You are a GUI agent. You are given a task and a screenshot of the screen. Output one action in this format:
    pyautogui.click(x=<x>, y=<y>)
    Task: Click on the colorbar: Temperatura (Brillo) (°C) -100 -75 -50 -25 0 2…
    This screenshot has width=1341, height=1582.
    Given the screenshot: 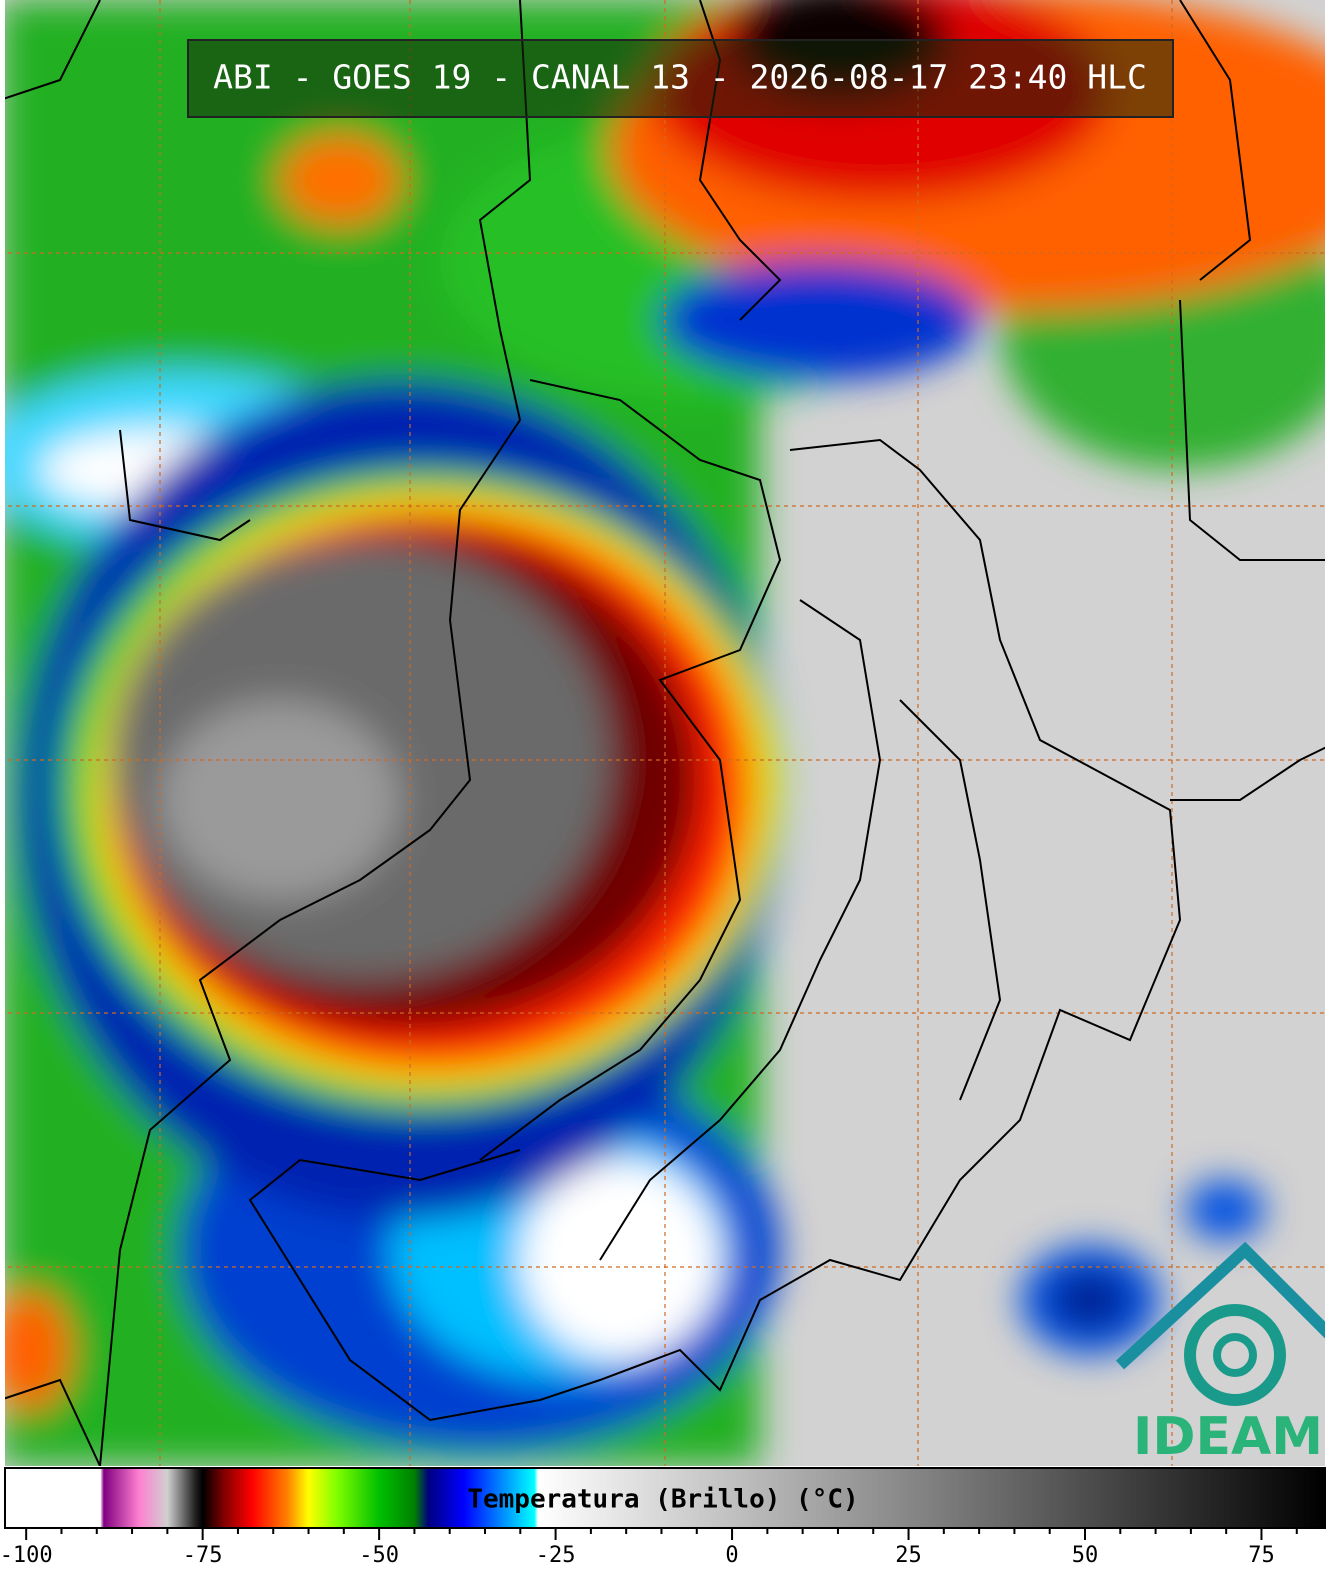 What is the action you would take?
    pyautogui.click(x=663, y=1517)
    